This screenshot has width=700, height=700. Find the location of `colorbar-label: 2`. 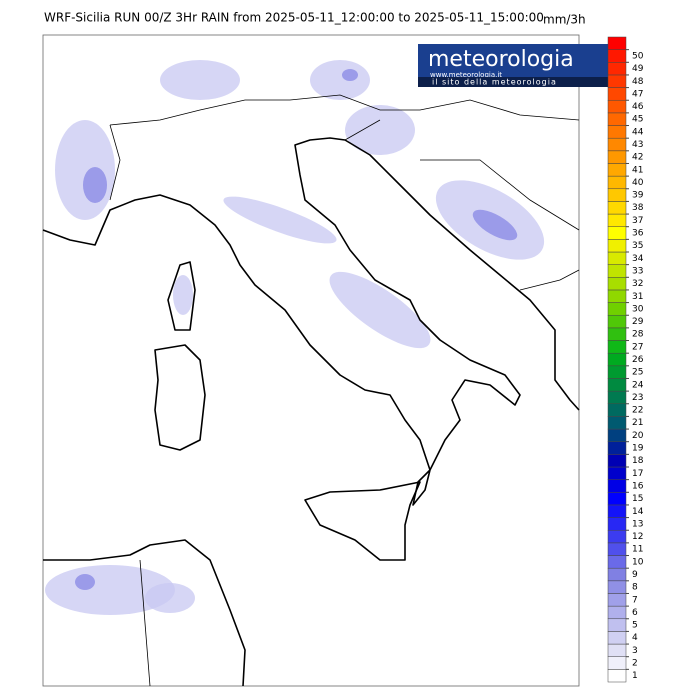

colorbar-label: 2 is located at coordinates (635, 664).